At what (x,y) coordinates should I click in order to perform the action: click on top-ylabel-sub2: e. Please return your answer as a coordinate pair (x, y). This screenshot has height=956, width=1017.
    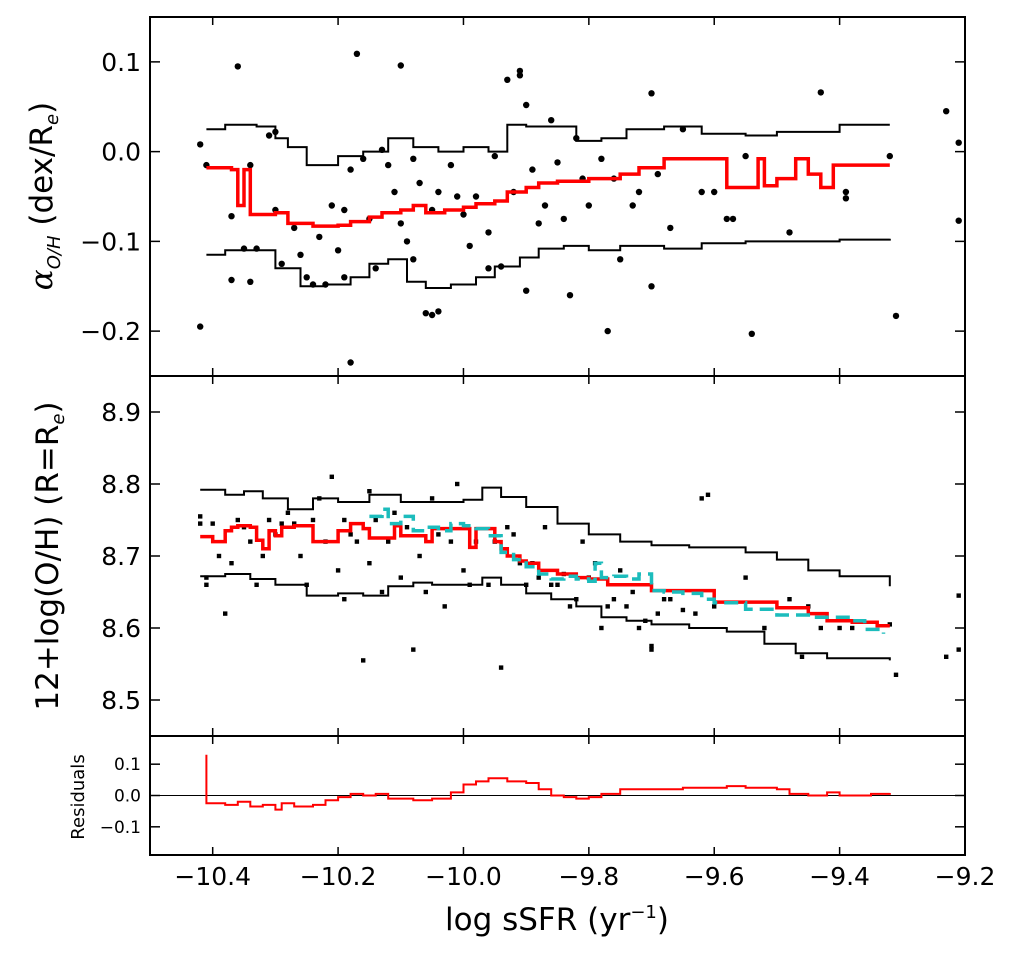
    Looking at the image, I should click on (52, 119).